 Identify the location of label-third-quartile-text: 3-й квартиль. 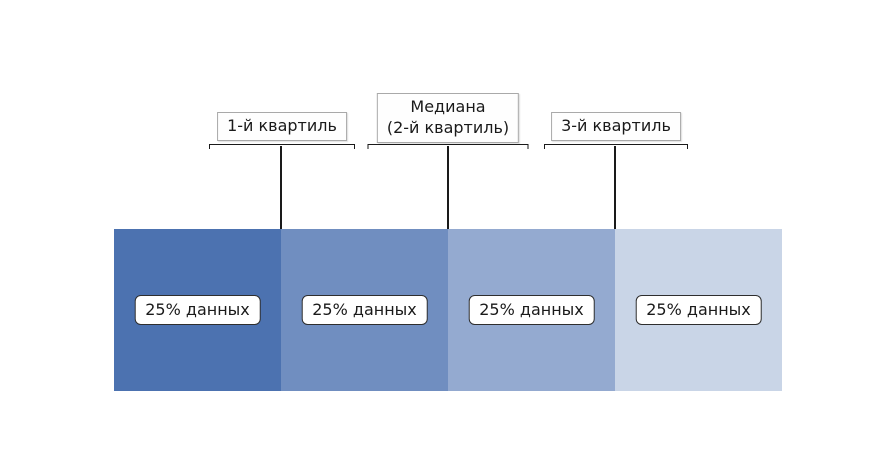
(616, 125).